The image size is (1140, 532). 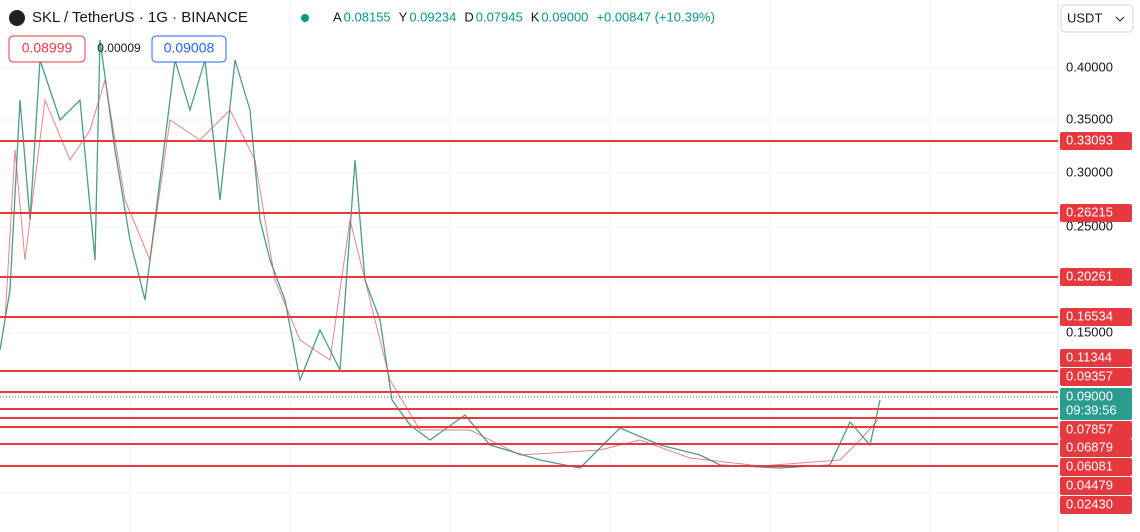 I want to click on level-label: 0.07857, so click(x=1089, y=428).